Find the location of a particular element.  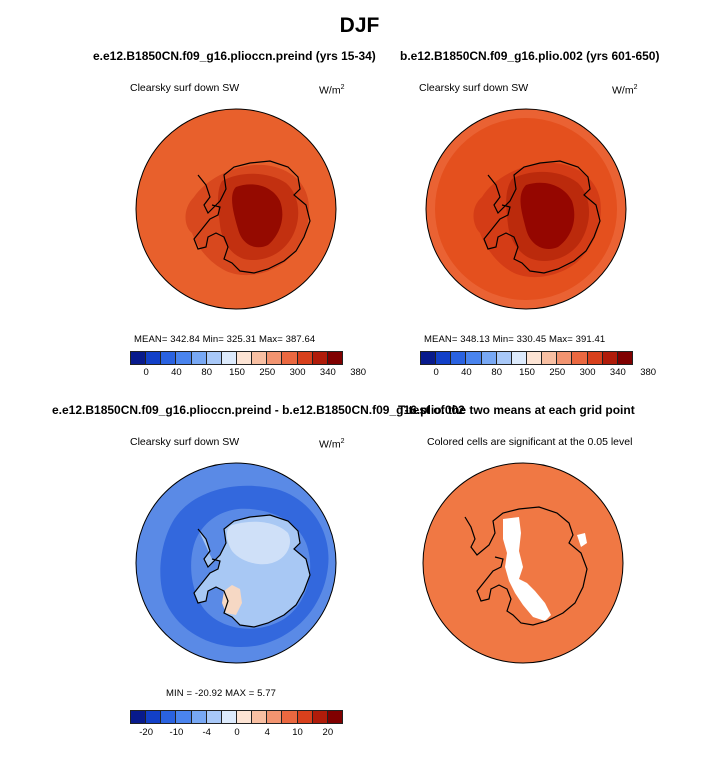

colorbar-tick-label: 20 is located at coordinates (328, 732).